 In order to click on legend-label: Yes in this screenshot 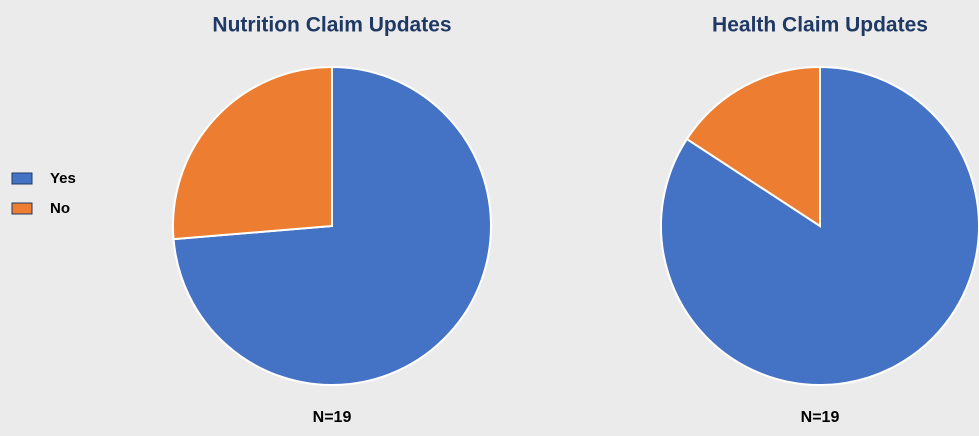, I will do `click(63, 178)`.